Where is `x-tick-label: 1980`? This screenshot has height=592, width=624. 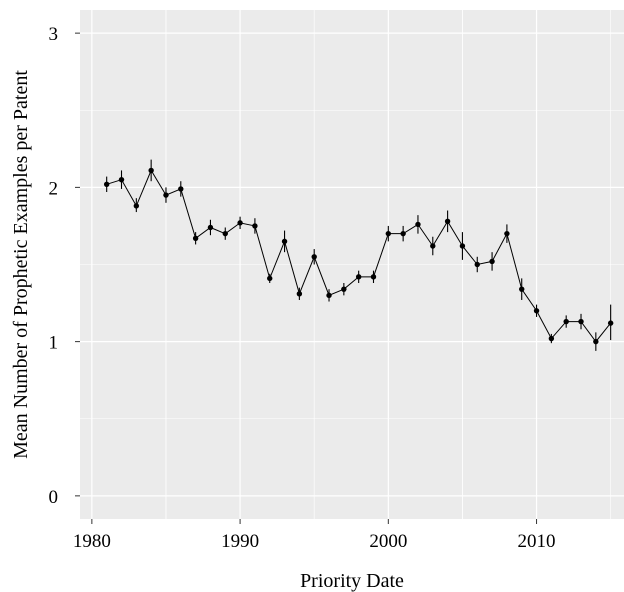 x-tick-label: 1980 is located at coordinates (92, 541).